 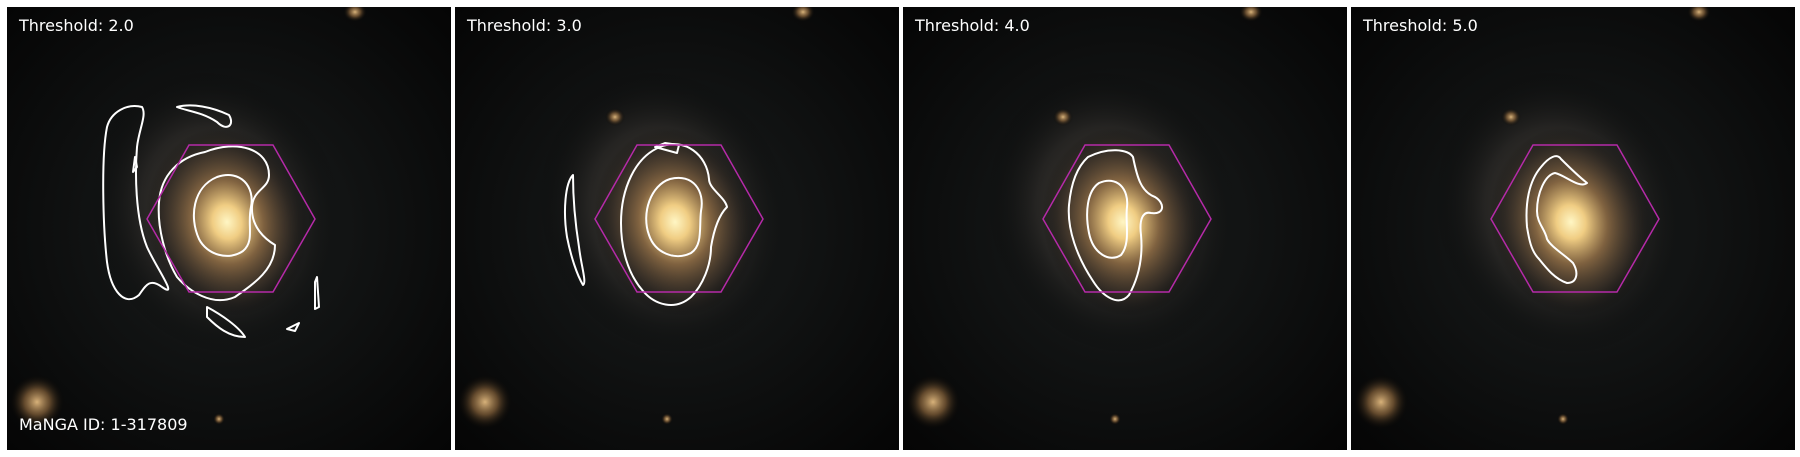 What do you see at coordinates (1420, 25) in the screenshot?
I see `threshold-label-4: Threshold: 5.0` at bounding box center [1420, 25].